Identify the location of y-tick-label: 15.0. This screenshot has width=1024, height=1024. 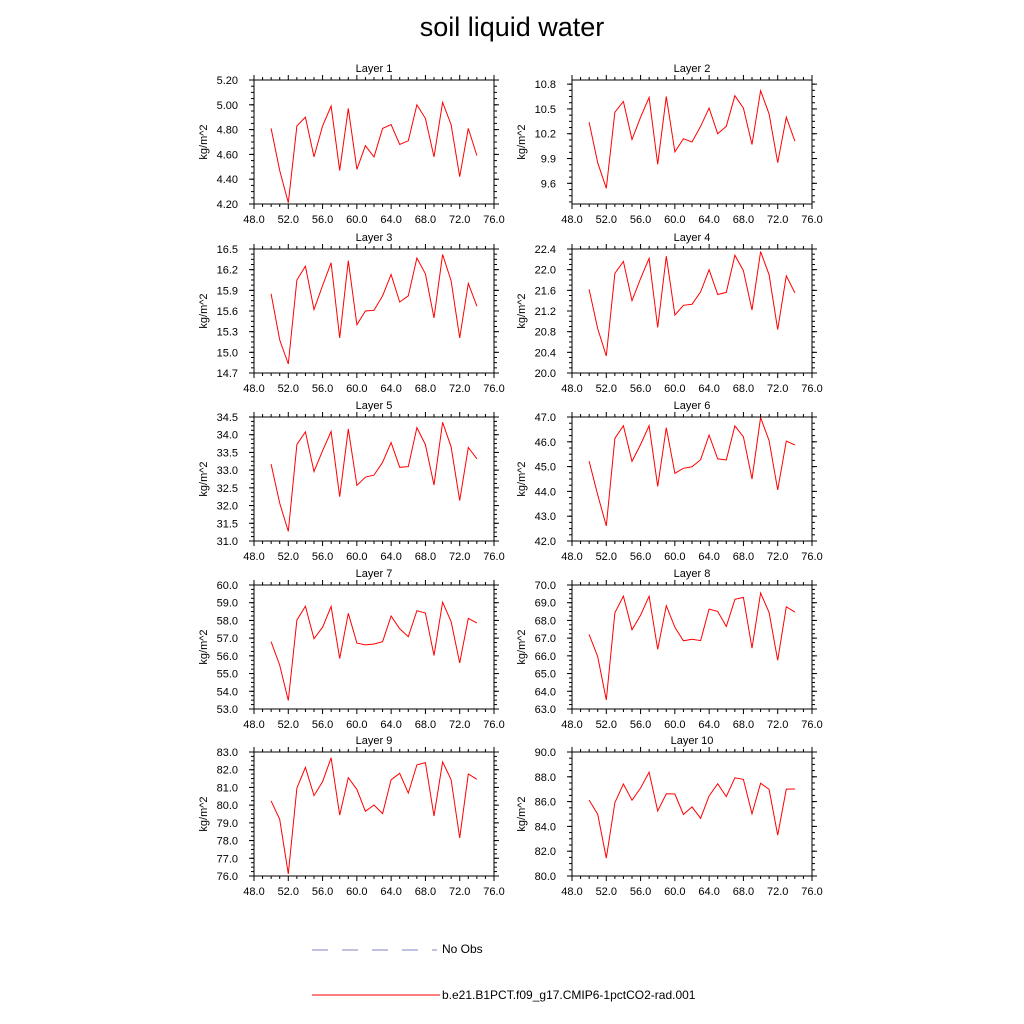
(227, 353).